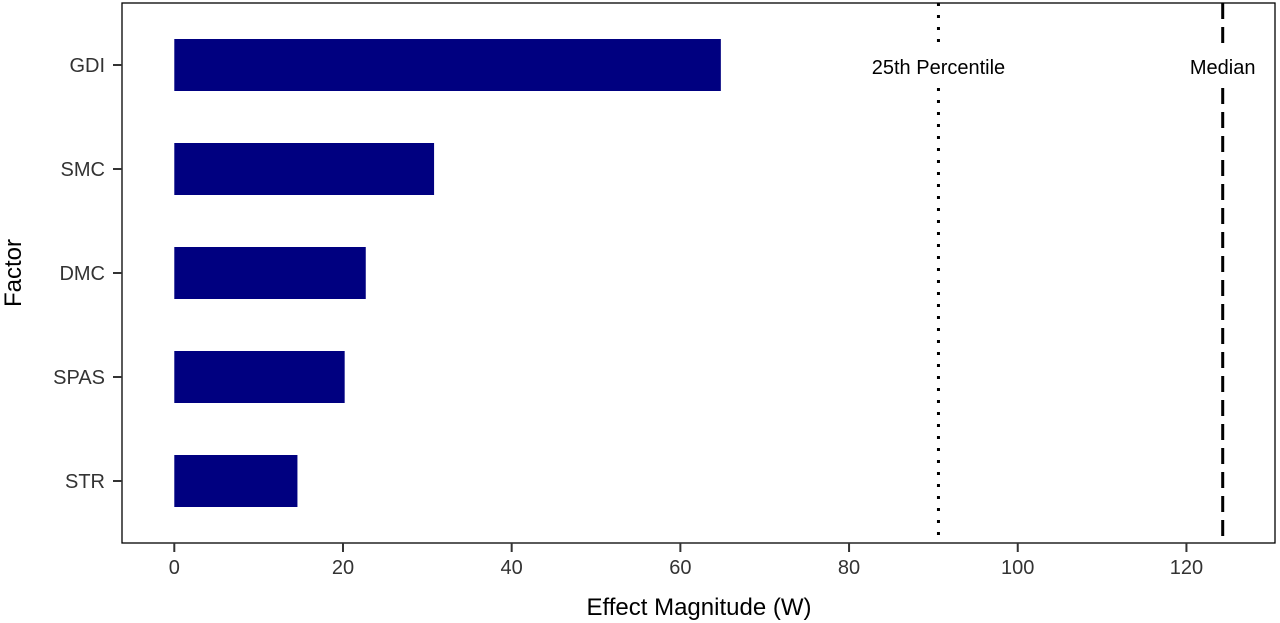  Describe the element at coordinates (343, 568) in the screenshot. I see `x-tick-label-20: 20` at that location.